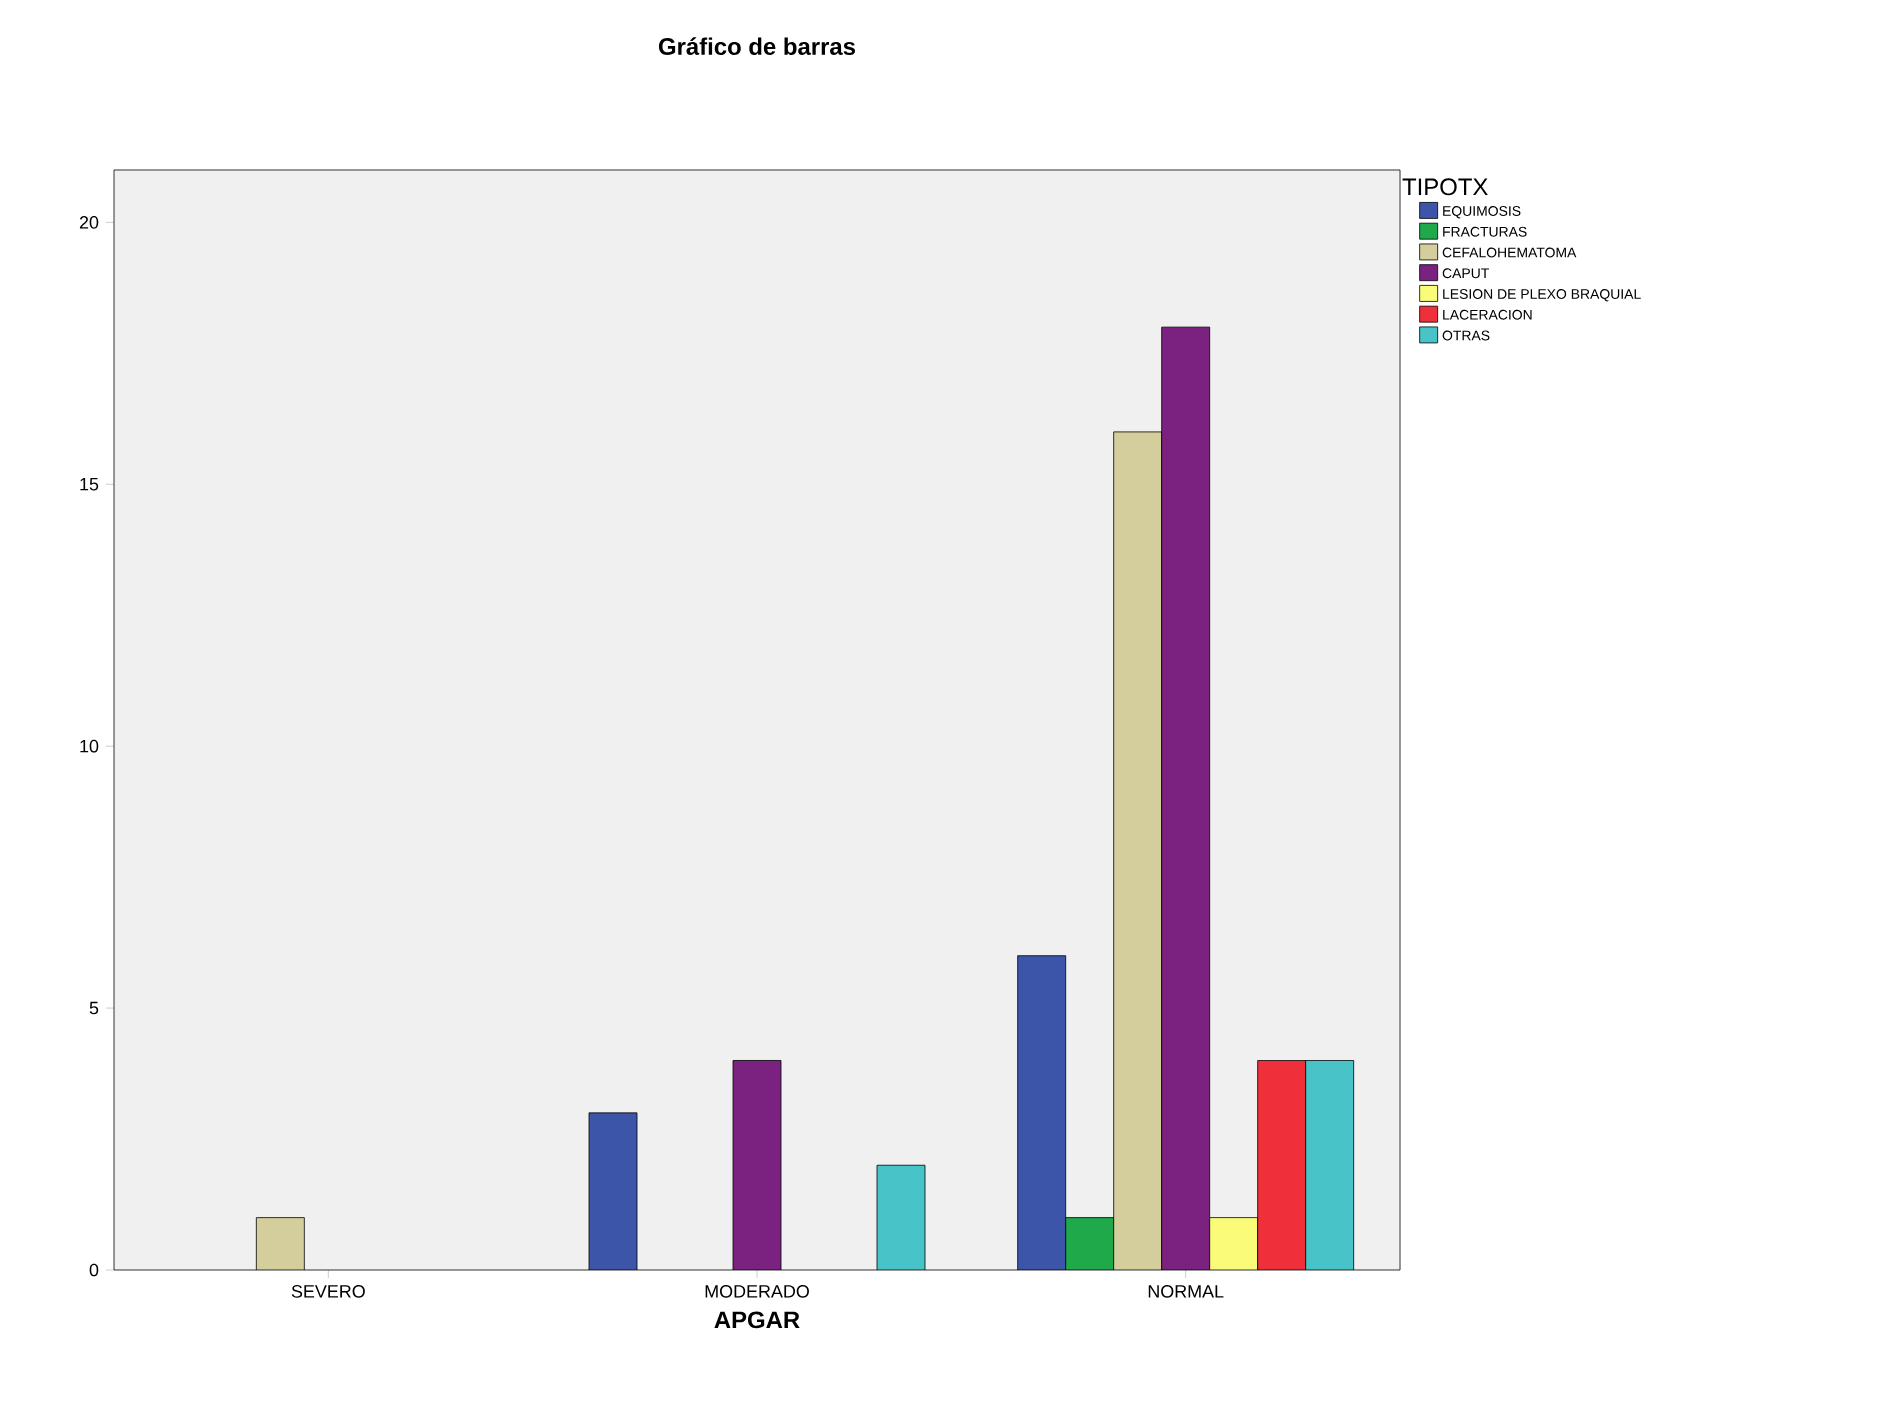 The width and height of the screenshot is (1894, 1416). I want to click on x-tick-label: SEVERO, so click(328, 1291).